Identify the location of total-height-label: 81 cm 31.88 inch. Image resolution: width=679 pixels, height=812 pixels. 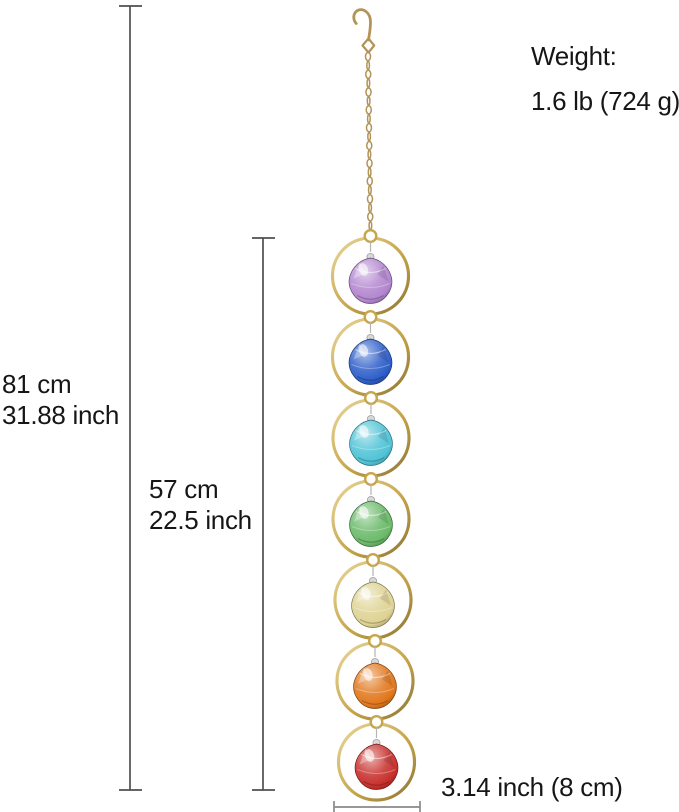
(60, 400).